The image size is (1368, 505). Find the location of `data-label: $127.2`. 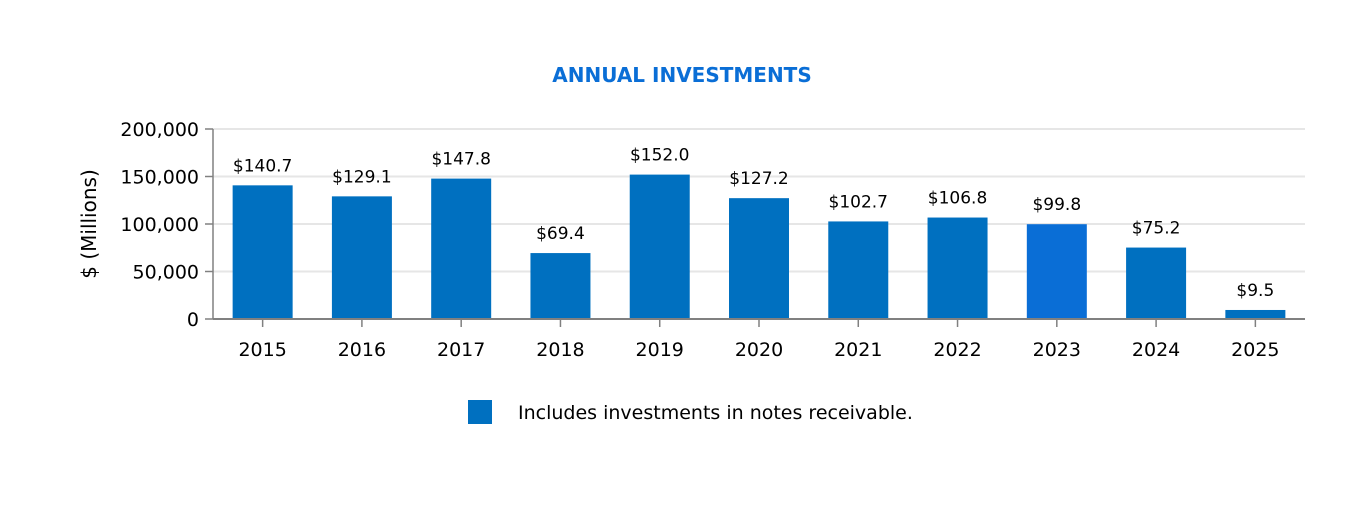

data-label: $127.2 is located at coordinates (758, 179).